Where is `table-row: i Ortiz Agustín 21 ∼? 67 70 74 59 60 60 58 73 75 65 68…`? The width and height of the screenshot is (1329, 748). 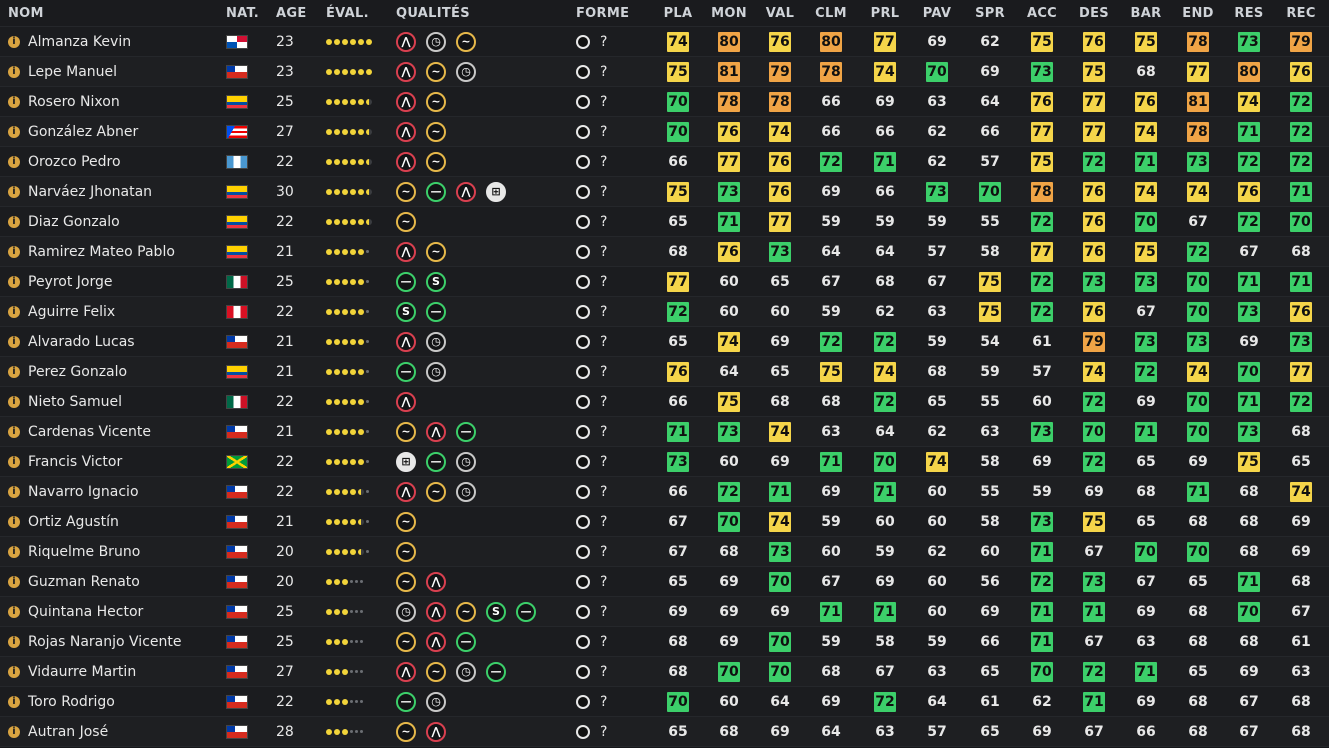
table-row: i Ortiz Agustín 21 ∼? 67 70 74 59 60 60 58 73 75 65 68… is located at coordinates (664, 522).